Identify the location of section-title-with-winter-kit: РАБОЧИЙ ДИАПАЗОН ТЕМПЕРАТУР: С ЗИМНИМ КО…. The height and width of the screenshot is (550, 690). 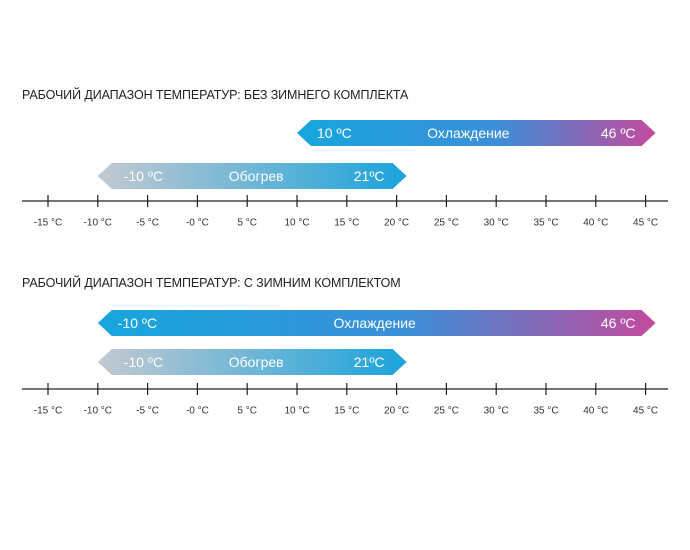
(211, 283).